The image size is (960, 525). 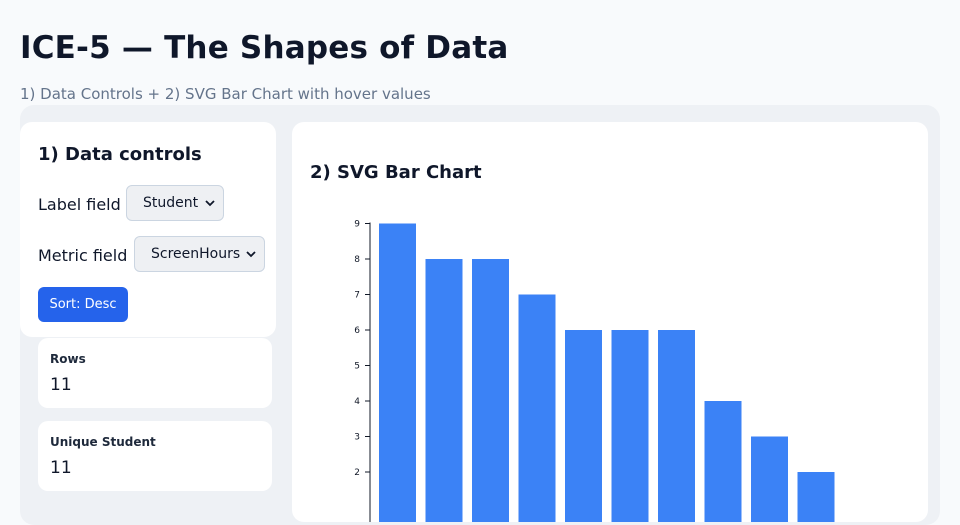 I want to click on sort-button: Sort: Desc, so click(x=83, y=304).